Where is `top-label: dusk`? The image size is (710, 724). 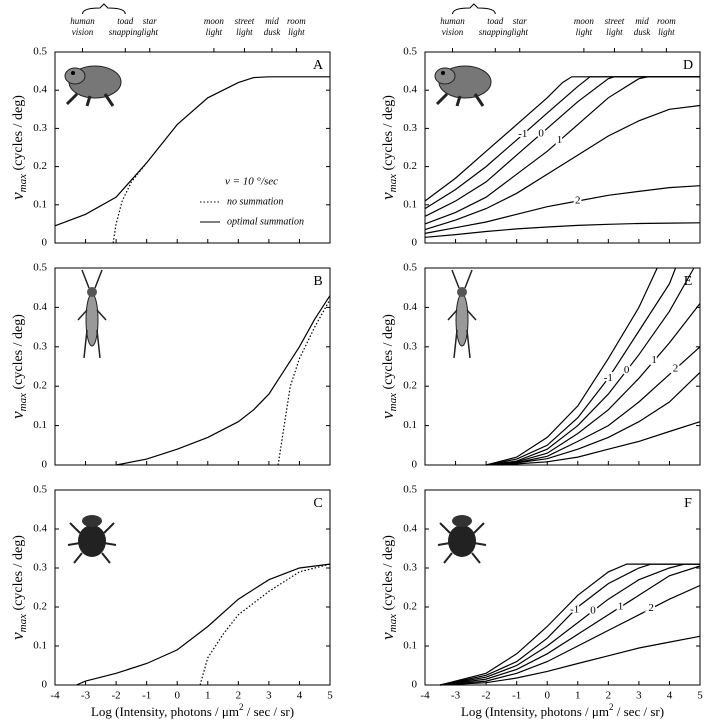 top-label: dusk is located at coordinates (643, 32).